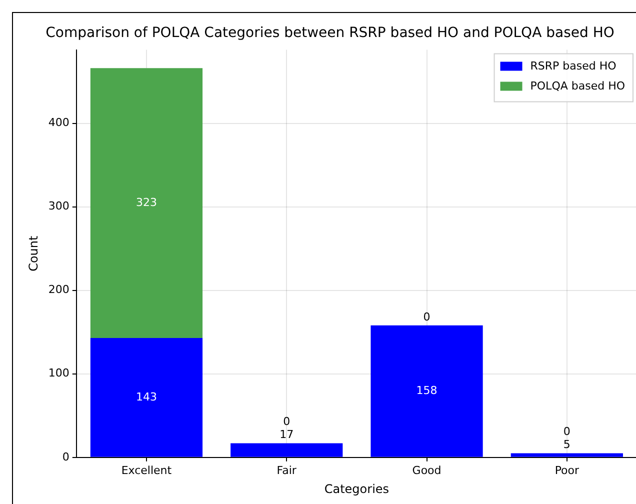 This screenshot has height=504, width=636. I want to click on y-tick-label: 100, so click(59, 373).